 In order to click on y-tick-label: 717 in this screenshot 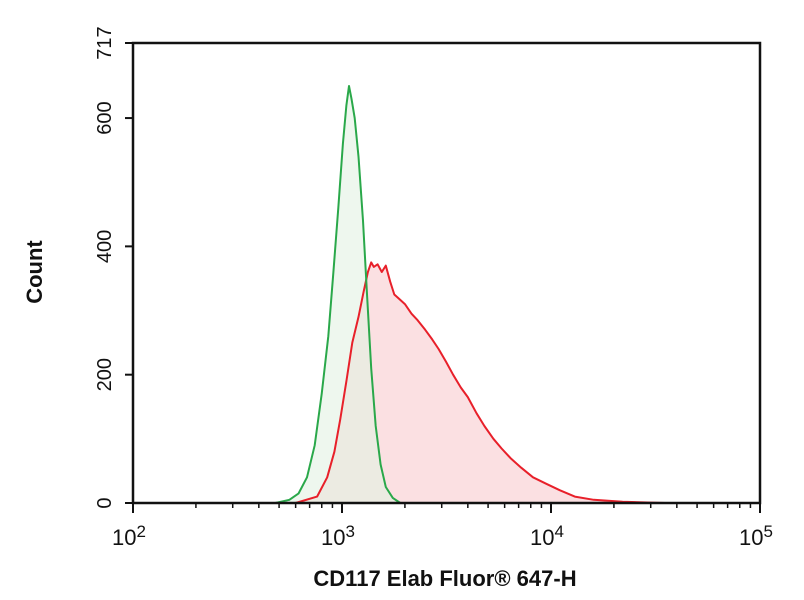, I will do `click(105, 42)`.